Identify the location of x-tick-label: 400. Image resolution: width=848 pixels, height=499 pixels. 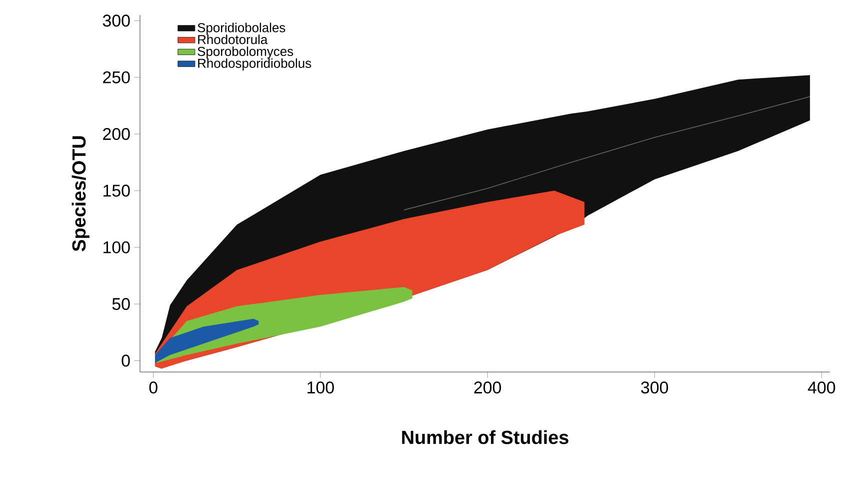
(822, 387).